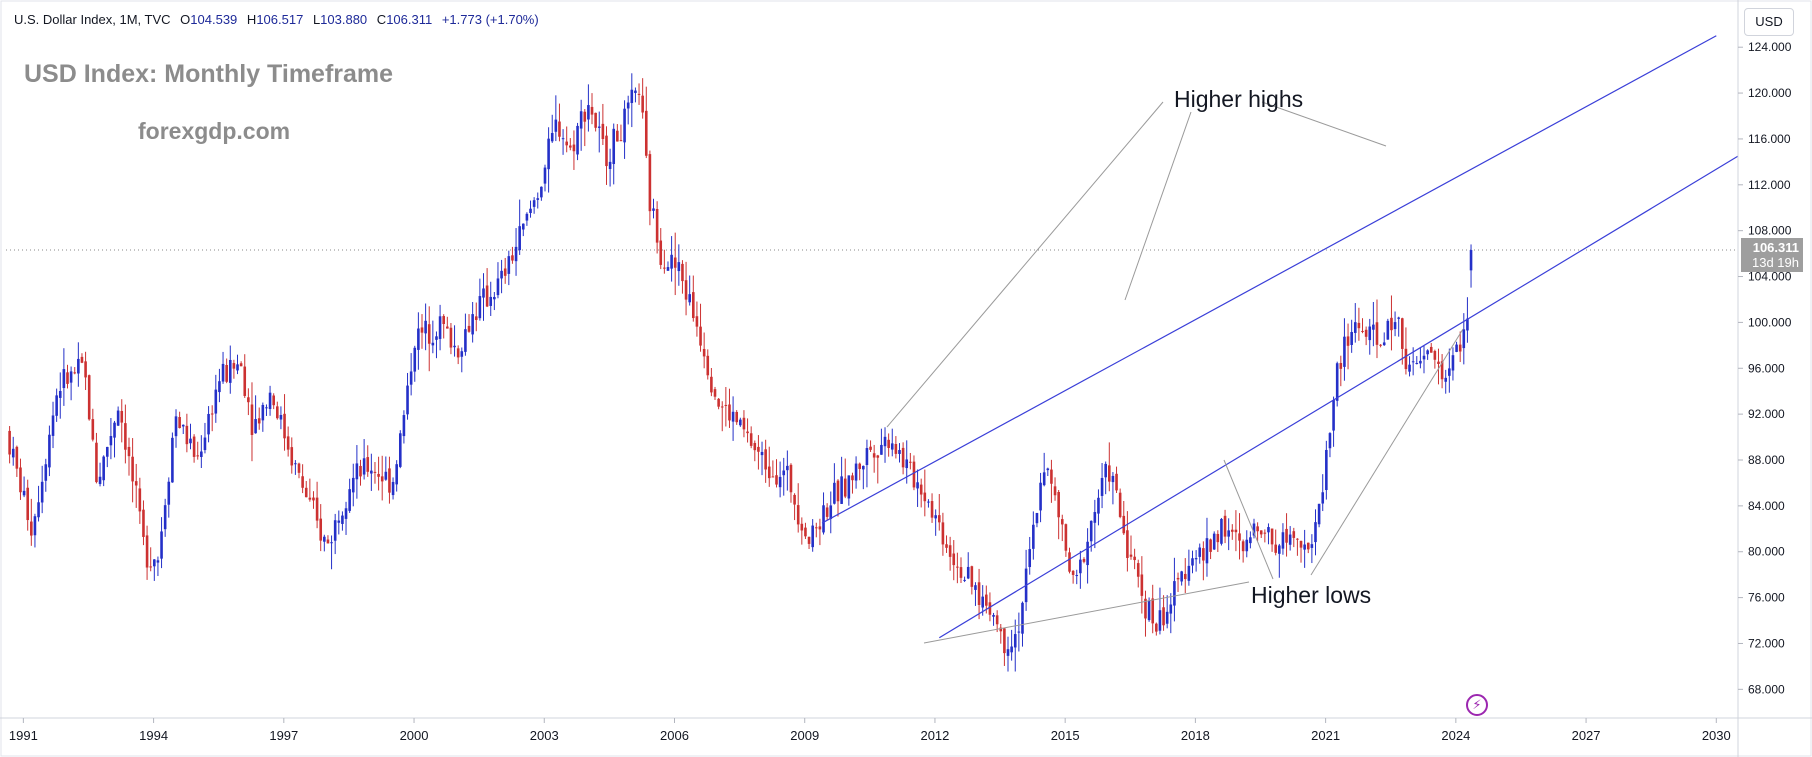 The height and width of the screenshot is (757, 1812). I want to click on last-price-value: 106.311, so click(1775, 247).